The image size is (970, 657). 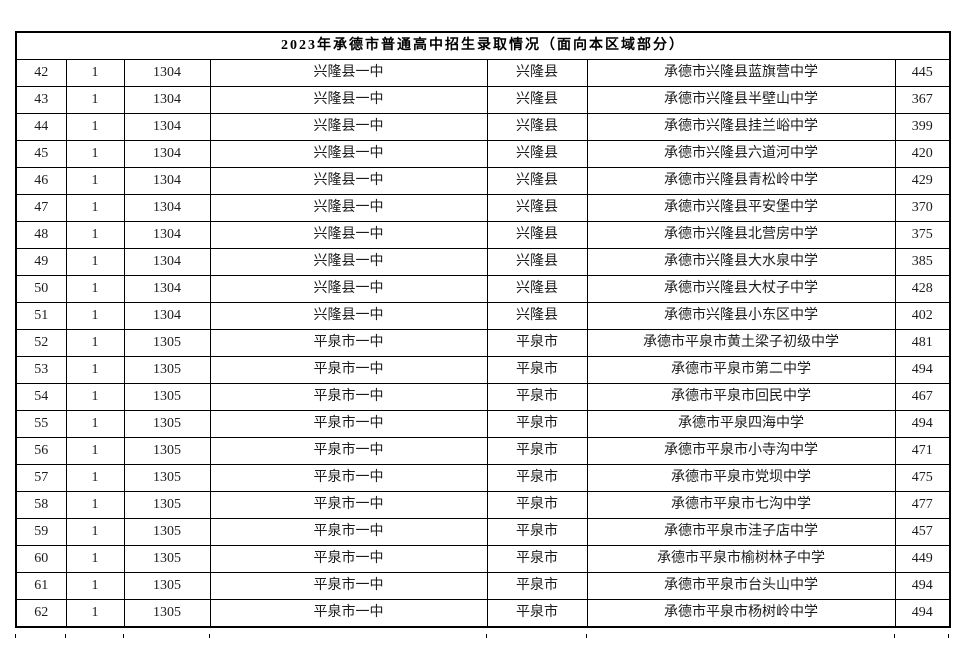 What do you see at coordinates (741, 586) in the screenshot?
I see `cell-middle-school: 承德市平泉市台头山中学` at bounding box center [741, 586].